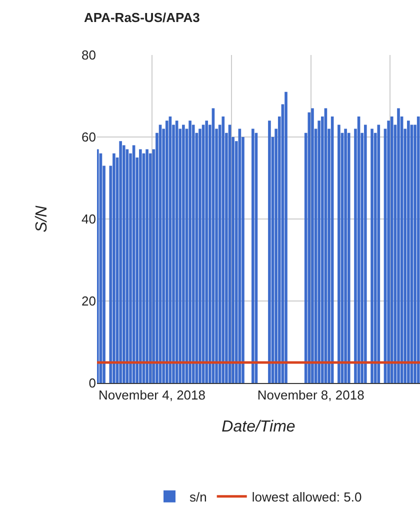 This screenshot has width=420, height=512. What do you see at coordinates (198, 496) in the screenshot?
I see `legend-label: s/n` at bounding box center [198, 496].